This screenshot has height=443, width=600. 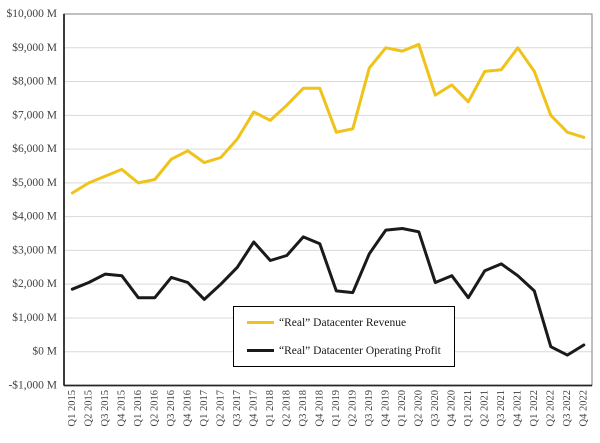 I want to click on x-axis-tick-label: Q1 2020, so click(x=402, y=408).